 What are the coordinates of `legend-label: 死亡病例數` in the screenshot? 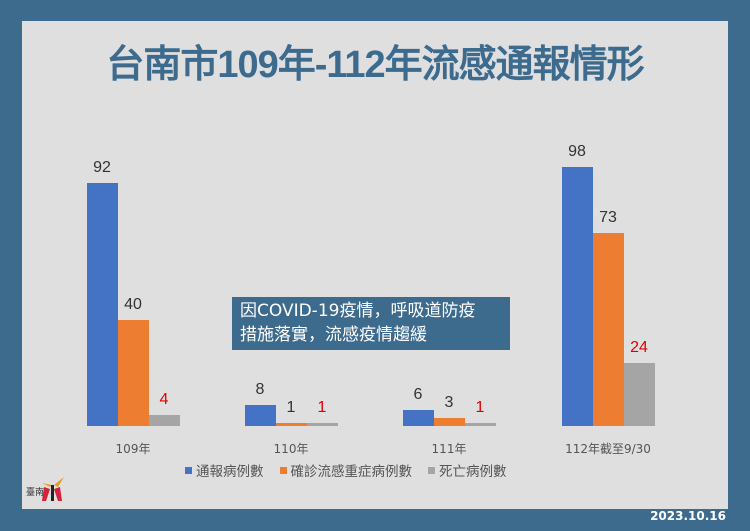 It's located at (473, 472).